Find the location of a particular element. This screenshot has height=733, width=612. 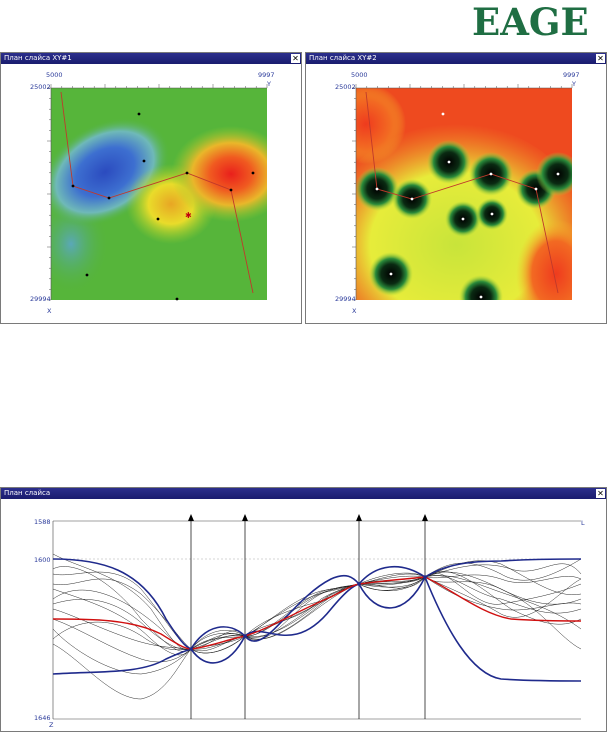

z-ref-label: 1600 is located at coordinates (42, 560).